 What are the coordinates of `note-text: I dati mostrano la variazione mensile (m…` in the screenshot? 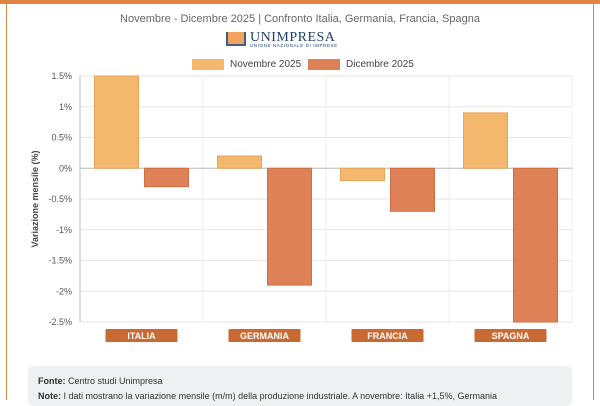 It's located at (280, 396).